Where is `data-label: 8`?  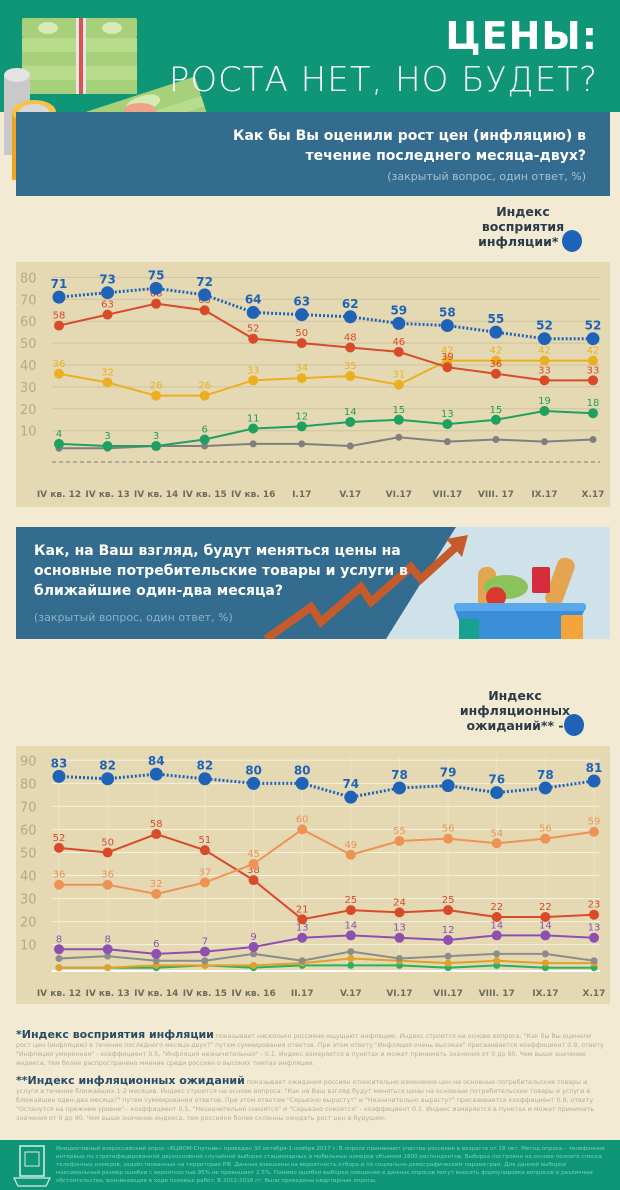 data-label: 8 is located at coordinates (107, 939).